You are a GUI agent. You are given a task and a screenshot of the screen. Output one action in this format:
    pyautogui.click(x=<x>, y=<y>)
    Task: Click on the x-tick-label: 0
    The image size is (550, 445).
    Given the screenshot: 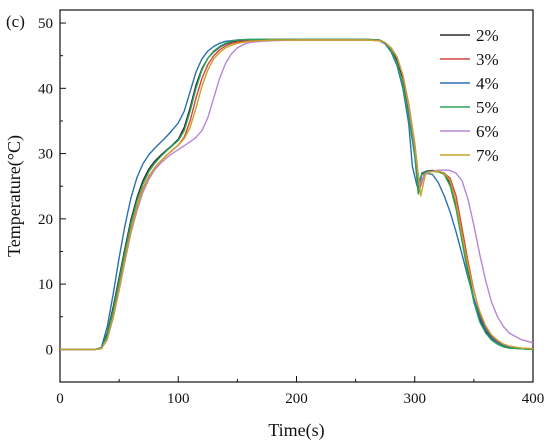 What is the action you would take?
    pyautogui.click(x=60, y=399)
    